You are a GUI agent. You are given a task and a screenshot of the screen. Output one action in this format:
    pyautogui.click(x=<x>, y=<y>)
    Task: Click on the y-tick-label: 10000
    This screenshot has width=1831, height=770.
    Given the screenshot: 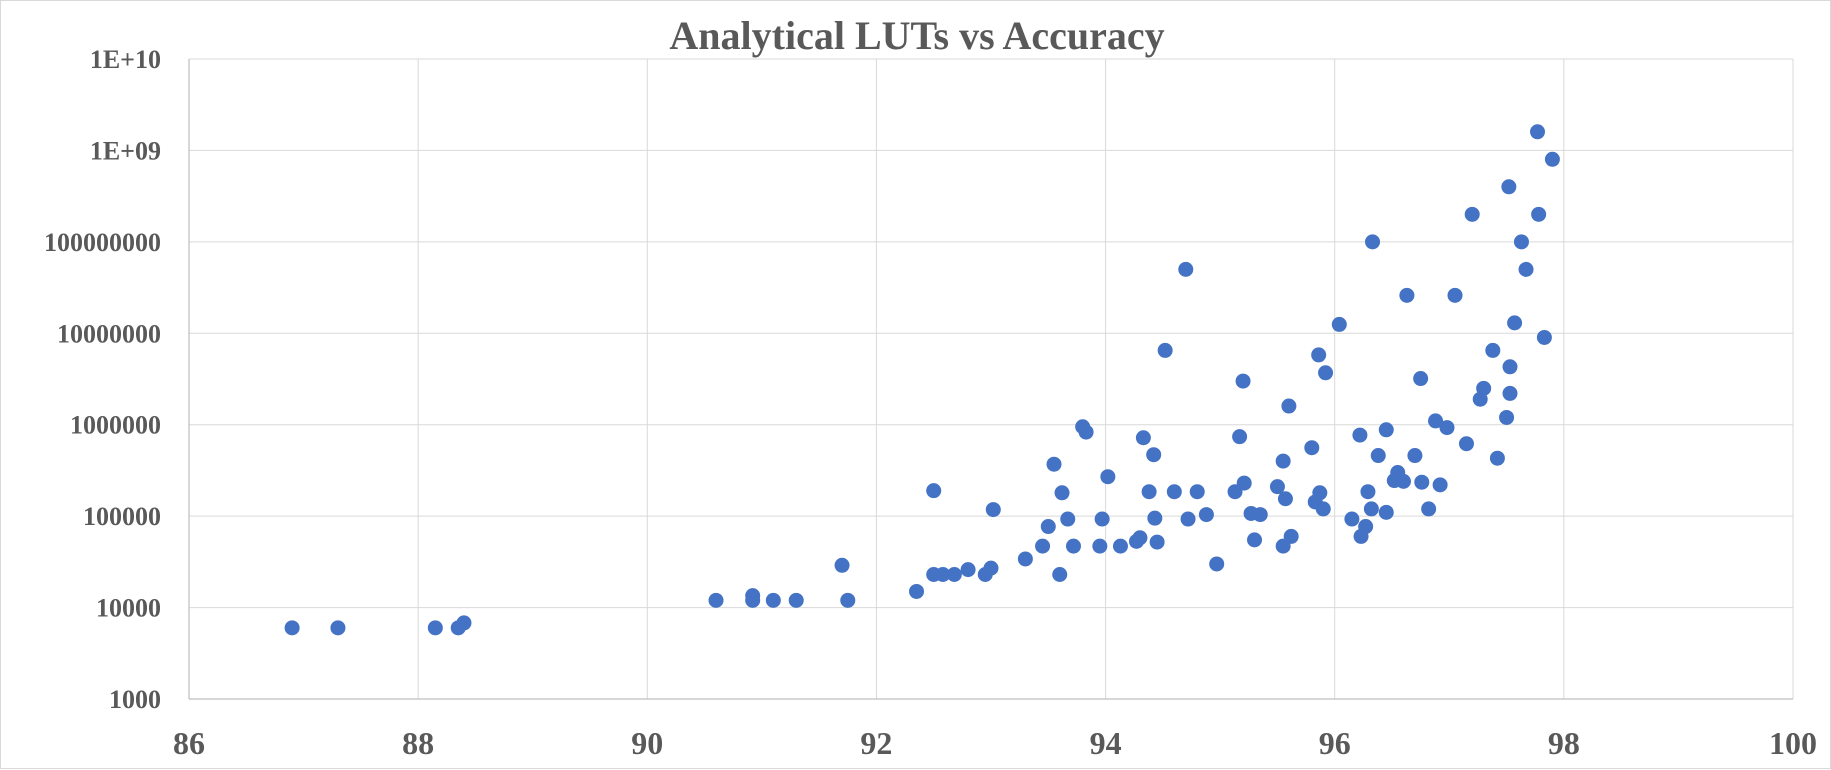 What is the action you would take?
    pyautogui.click(x=128, y=608)
    